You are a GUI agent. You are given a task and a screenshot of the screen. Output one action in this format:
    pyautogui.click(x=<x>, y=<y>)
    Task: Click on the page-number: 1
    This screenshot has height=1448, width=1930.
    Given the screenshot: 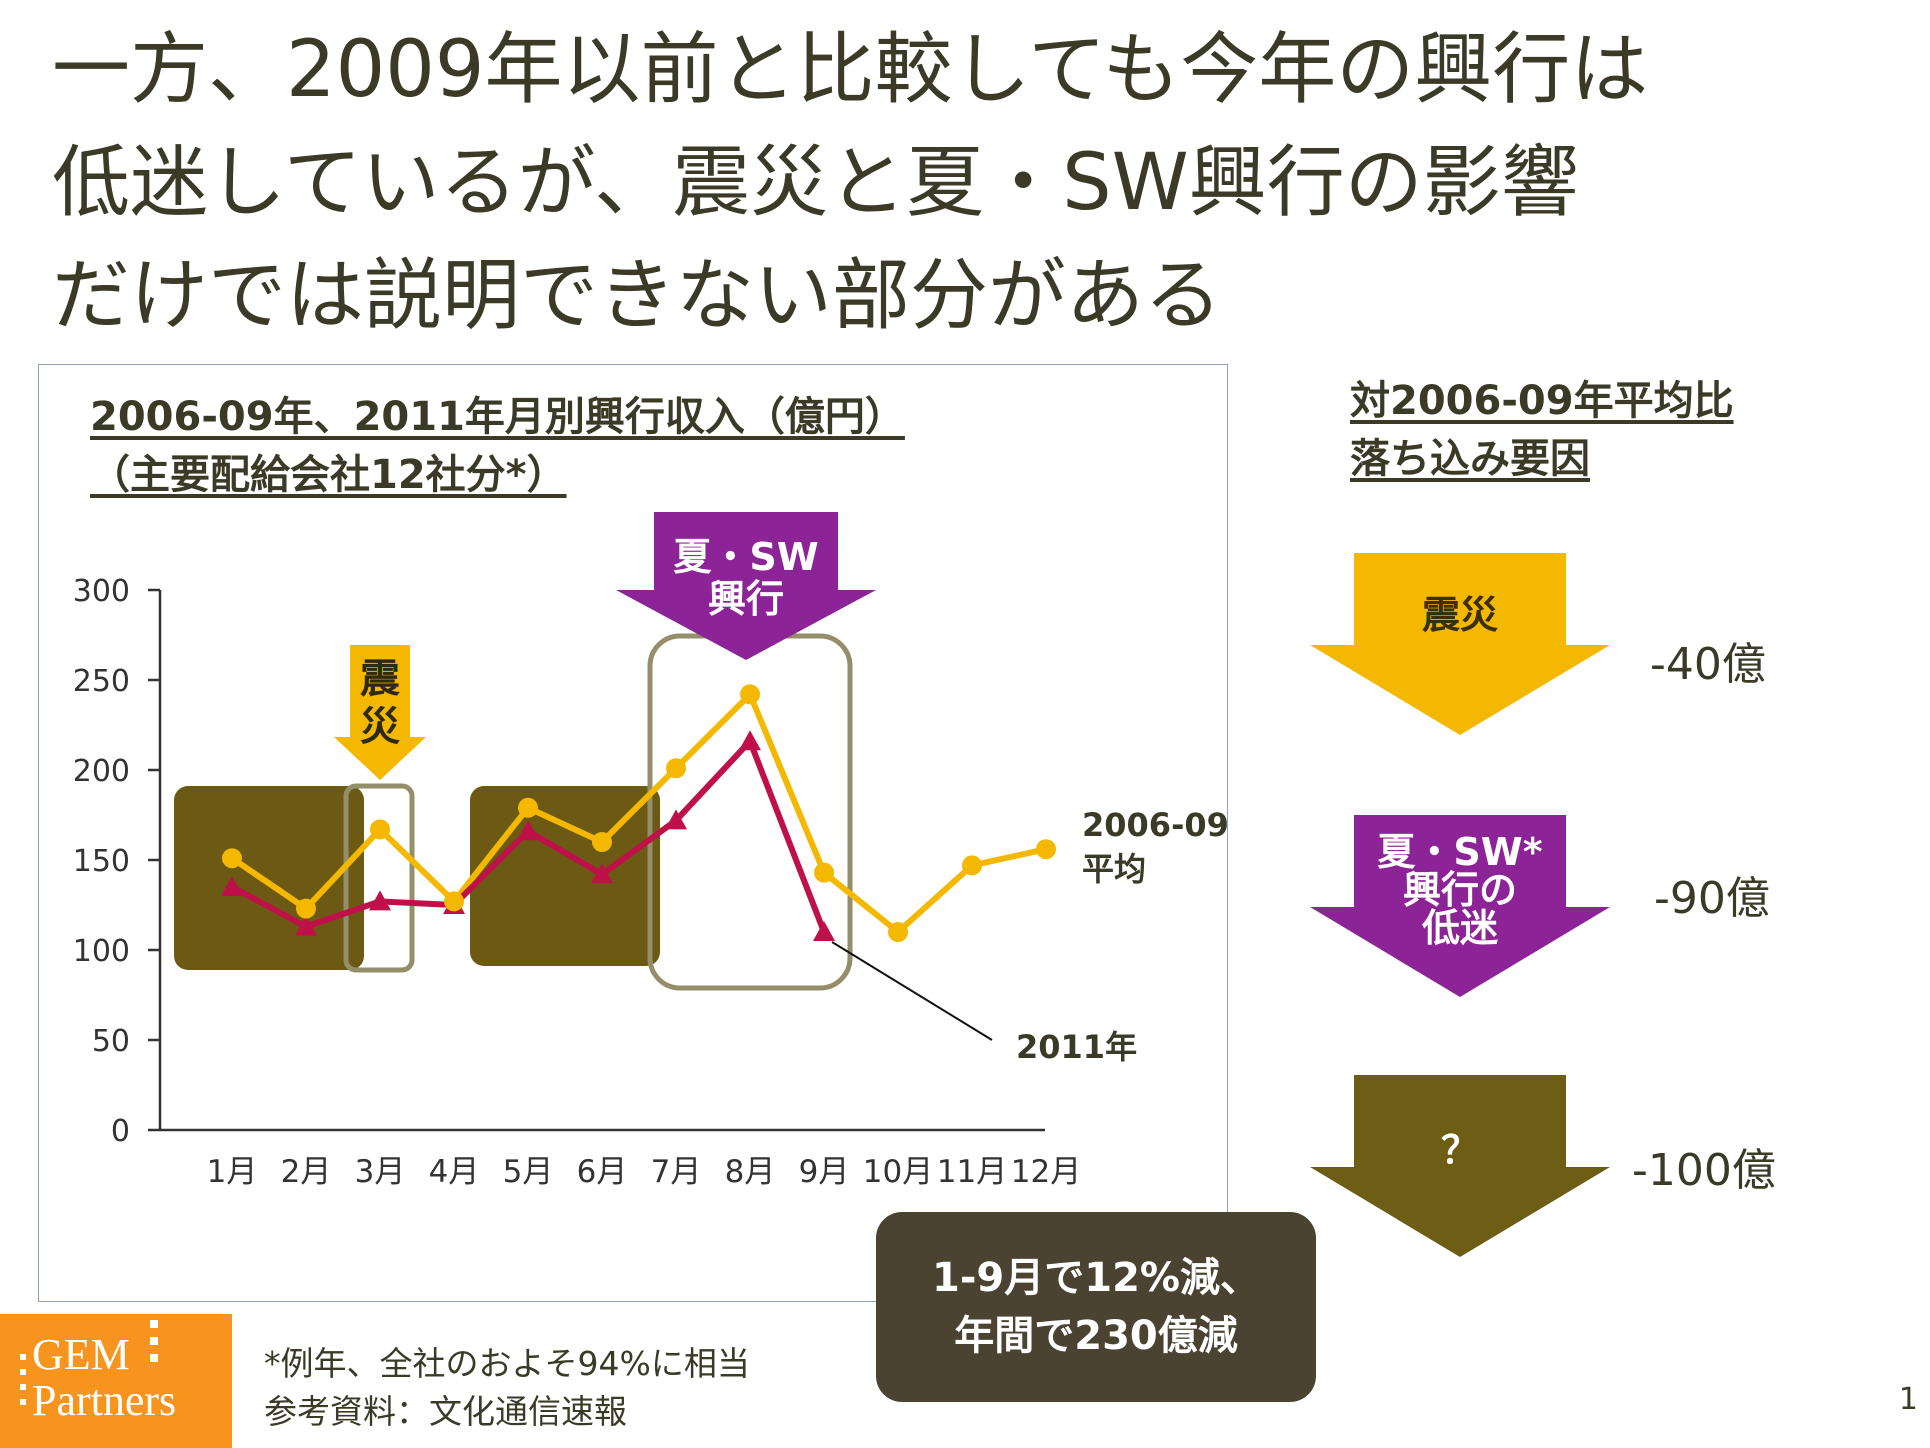 What is the action you would take?
    pyautogui.click(x=1908, y=1399)
    